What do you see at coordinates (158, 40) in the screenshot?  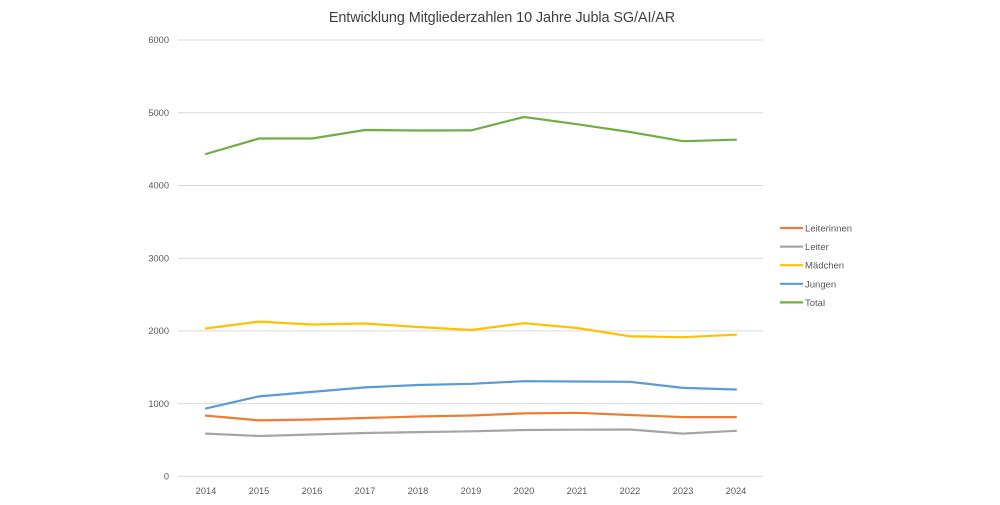 I see `svg-text: 6000` at bounding box center [158, 40].